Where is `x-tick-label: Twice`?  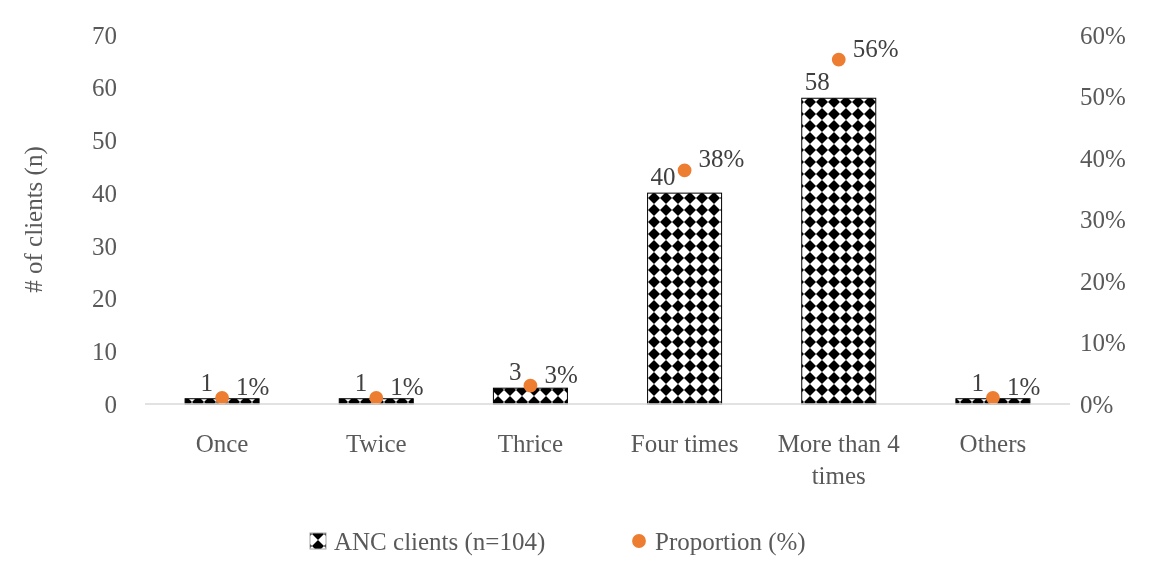 x-tick-label: Twice is located at coordinates (376, 443).